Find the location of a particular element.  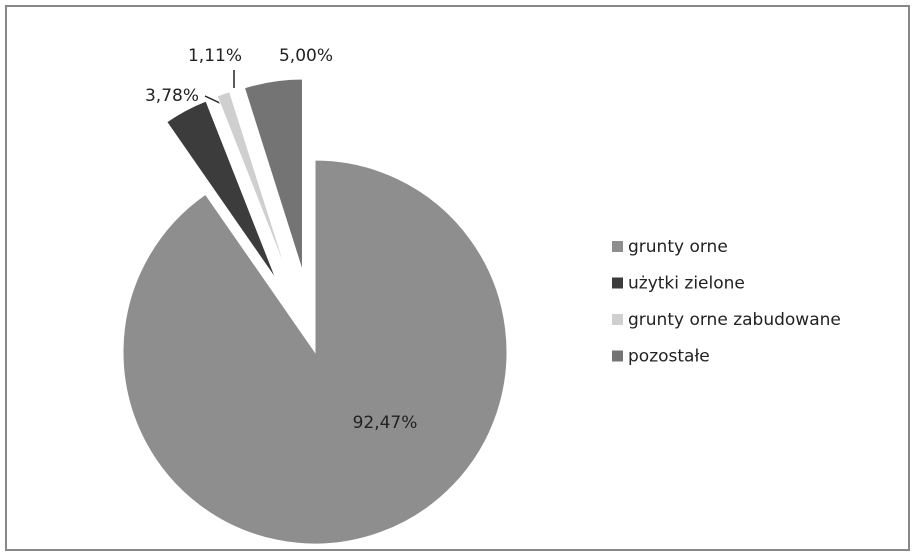

data-label: 92,47% is located at coordinates (385, 423).